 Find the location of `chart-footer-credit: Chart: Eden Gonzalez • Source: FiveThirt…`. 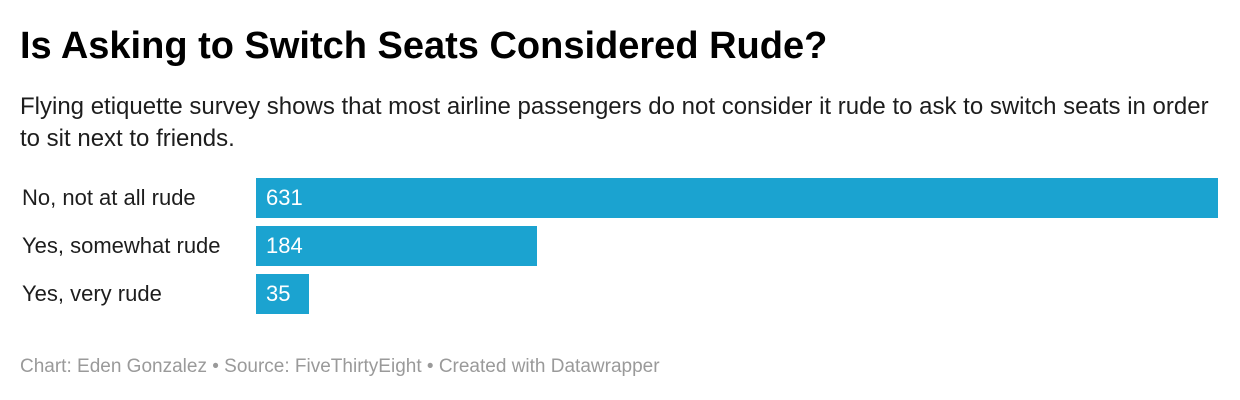

chart-footer-credit: Chart: Eden Gonzalez • Source: FiveThirt… is located at coordinates (340, 366).